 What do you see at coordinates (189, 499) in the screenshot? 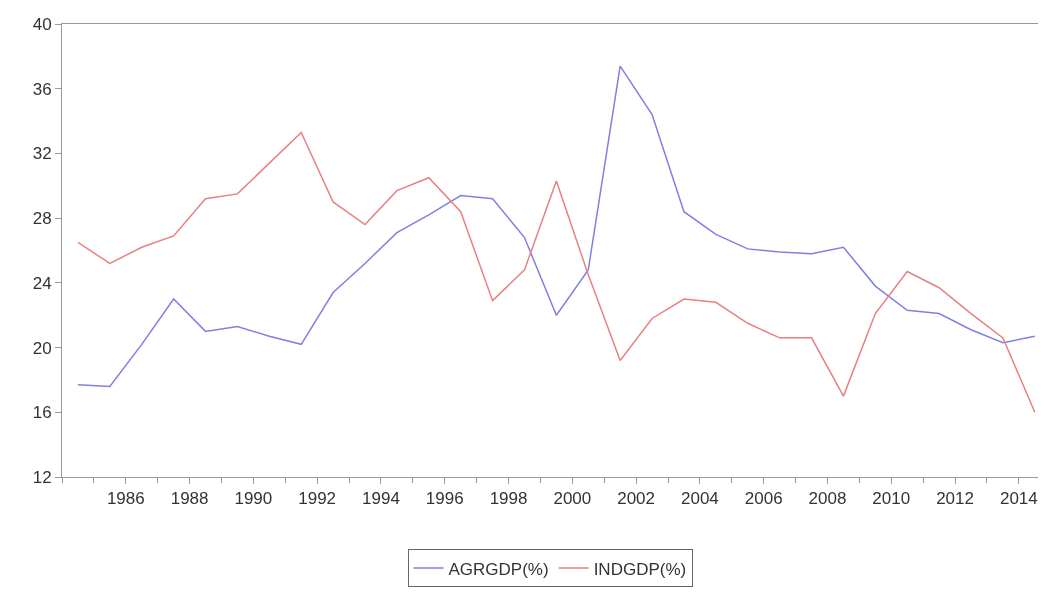
I see `x-tick-label: 1988` at bounding box center [189, 499].